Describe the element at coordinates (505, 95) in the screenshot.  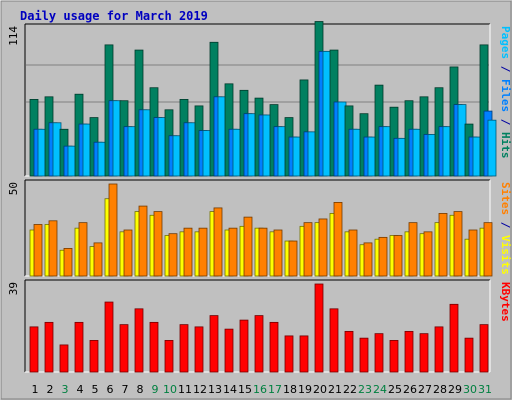
I see `legend-entry: Files` at that location.